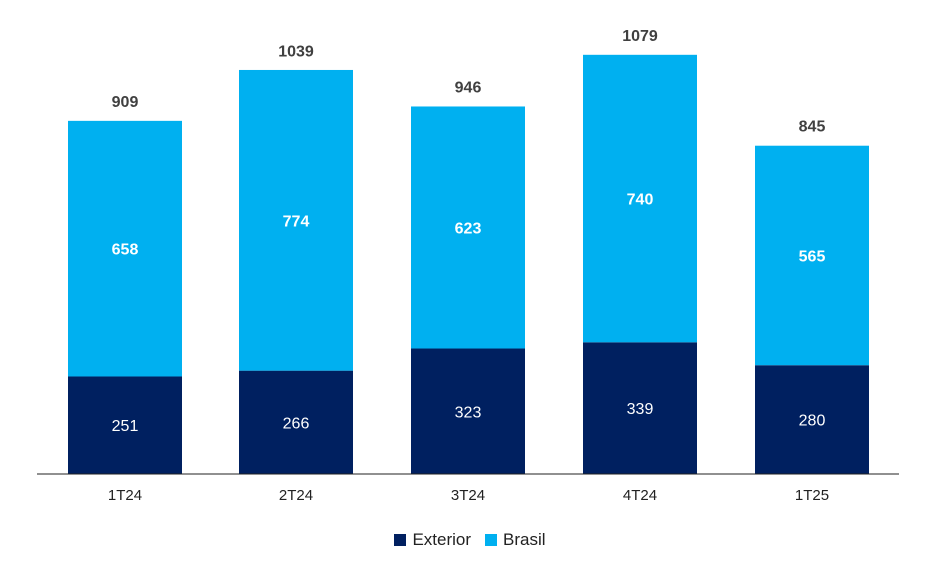  Describe the element at coordinates (640, 36) in the screenshot. I see `total-label-4t24: 1079` at that location.